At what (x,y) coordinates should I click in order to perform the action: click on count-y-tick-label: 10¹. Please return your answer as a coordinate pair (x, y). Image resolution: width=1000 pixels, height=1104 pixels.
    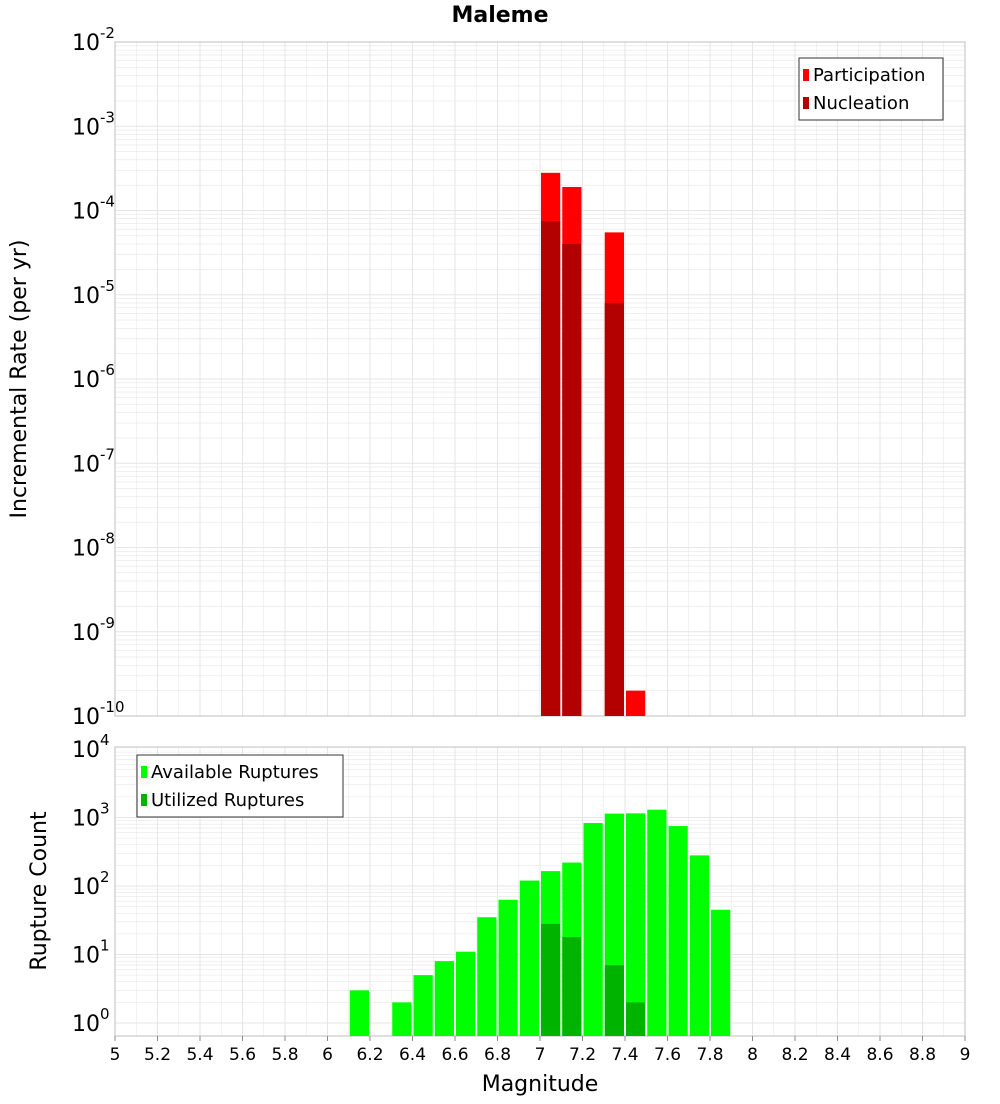
    Looking at the image, I should click on (91, 953).